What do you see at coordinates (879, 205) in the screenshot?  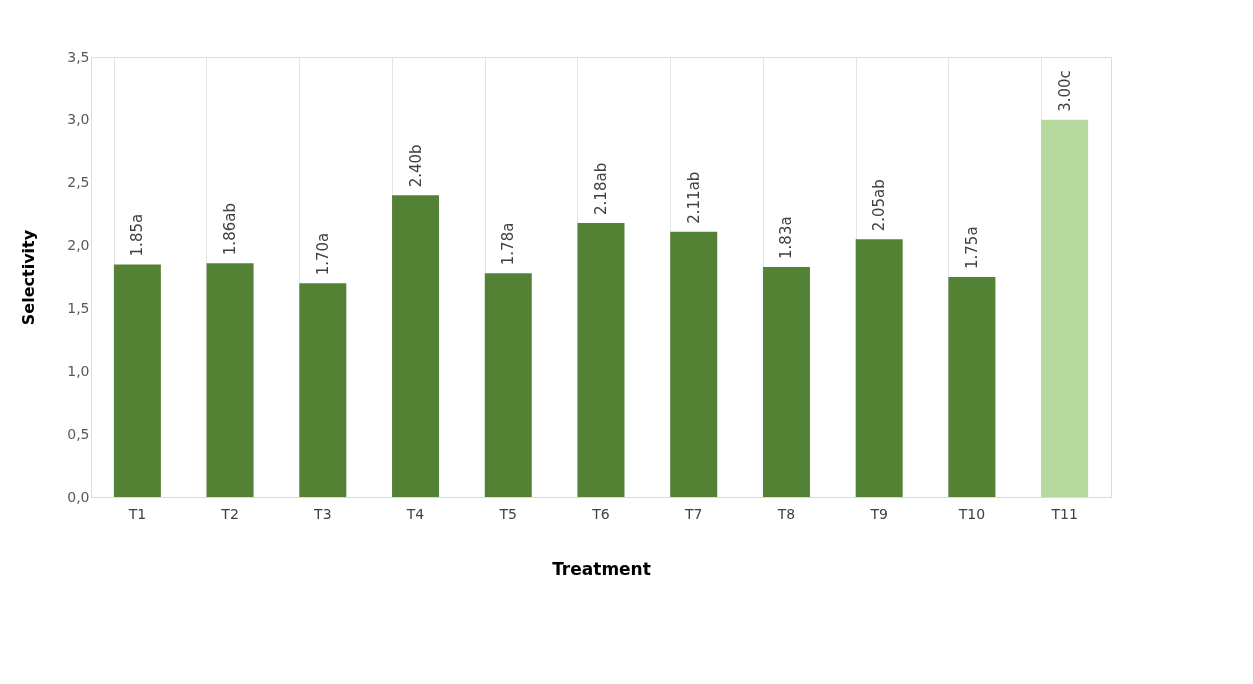 I see `data-label: 2.05ab` at bounding box center [879, 205].